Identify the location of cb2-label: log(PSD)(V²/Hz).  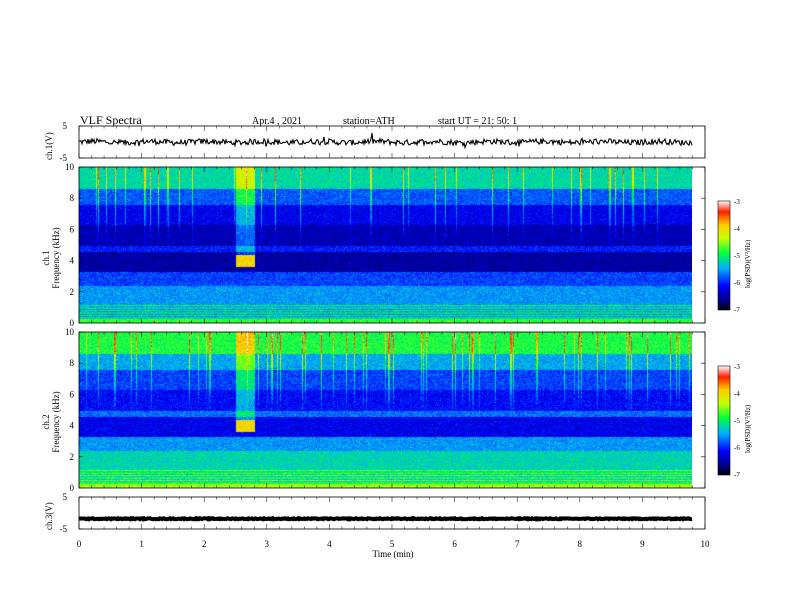
(748, 428).